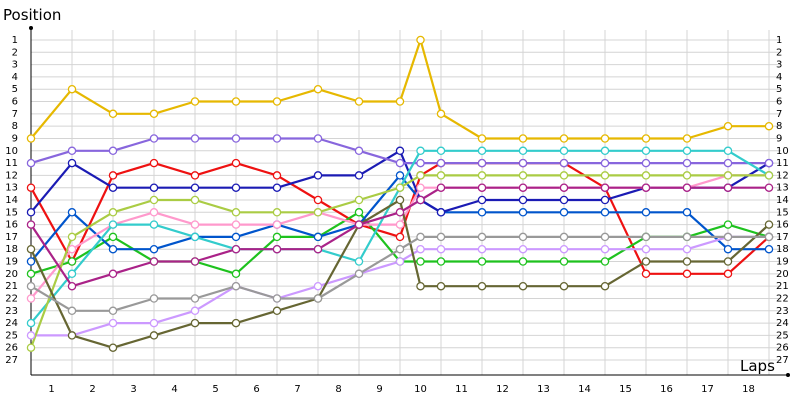 The height and width of the screenshot is (400, 800). I want to click on y-tick-label-left: 8, so click(15, 126).